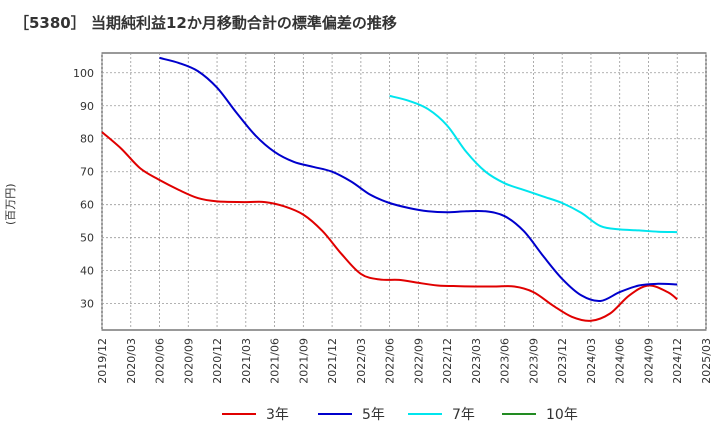 Image resolution: width=720 pixels, height=440 pixels. Describe the element at coordinates (648, 361) in the screenshot. I see `x-tick-label: 2024/09` at that location.